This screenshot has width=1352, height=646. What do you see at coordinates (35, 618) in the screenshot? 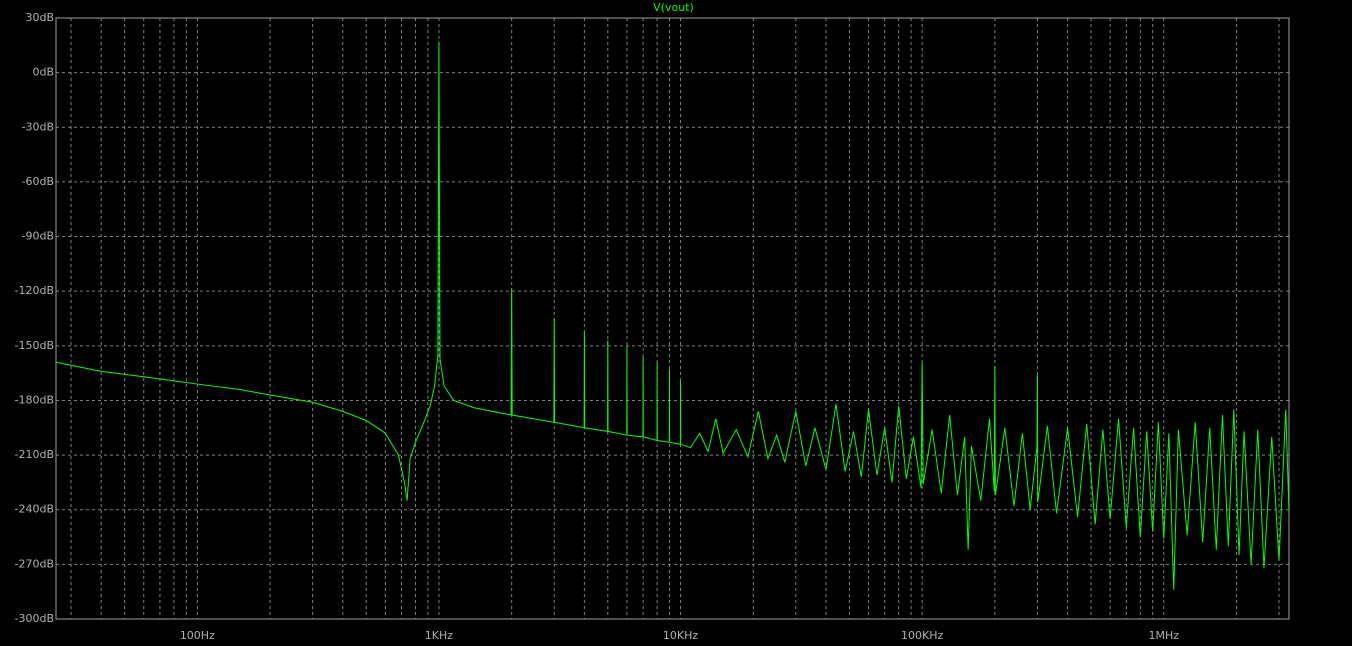
I see `y-tick-label: -300dB` at bounding box center [35, 618].